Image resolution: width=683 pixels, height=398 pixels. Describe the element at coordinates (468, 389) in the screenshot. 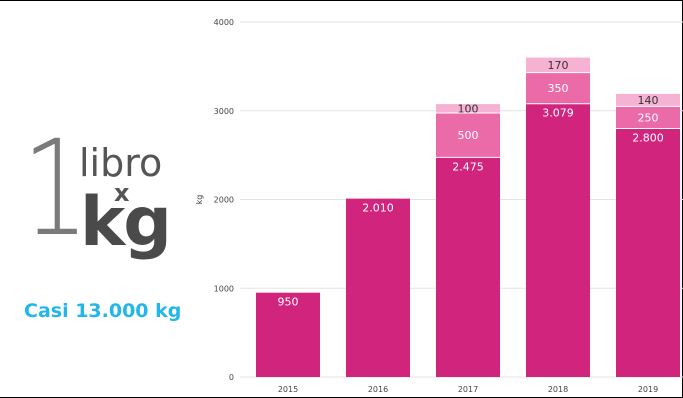

I see `x-tick-label: 2017` at that location.